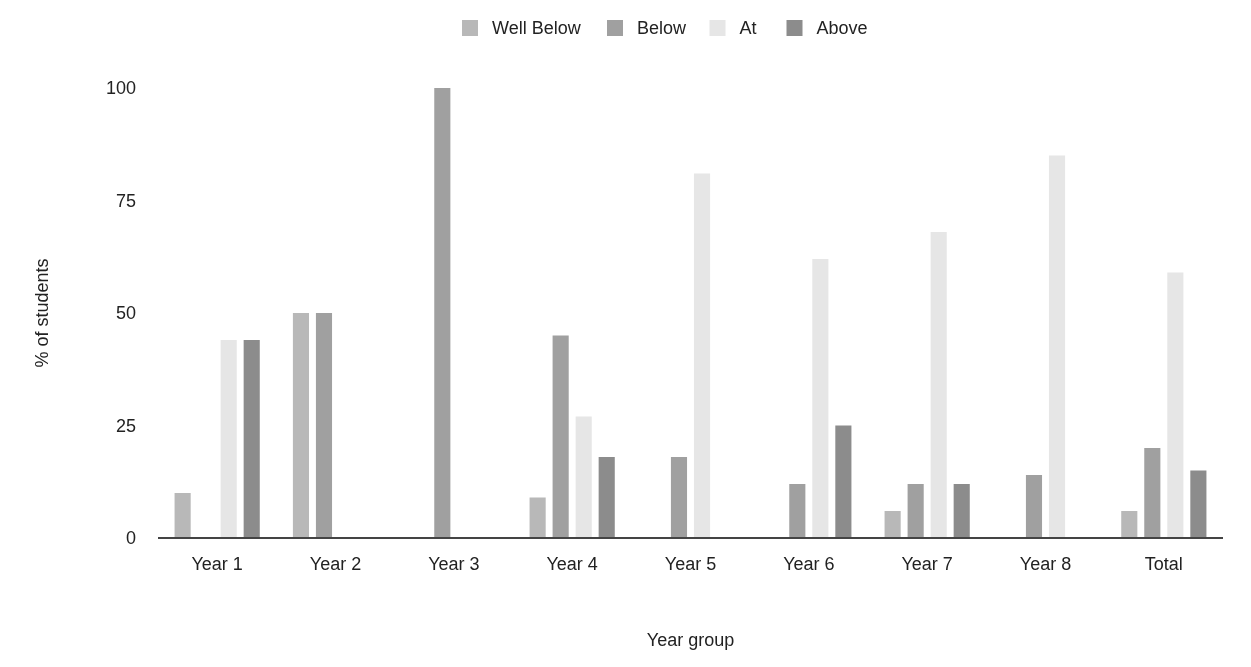 The height and width of the screenshot is (667, 1251). Describe the element at coordinates (927, 564) in the screenshot. I see `x-tick-label: Year 7` at that location.